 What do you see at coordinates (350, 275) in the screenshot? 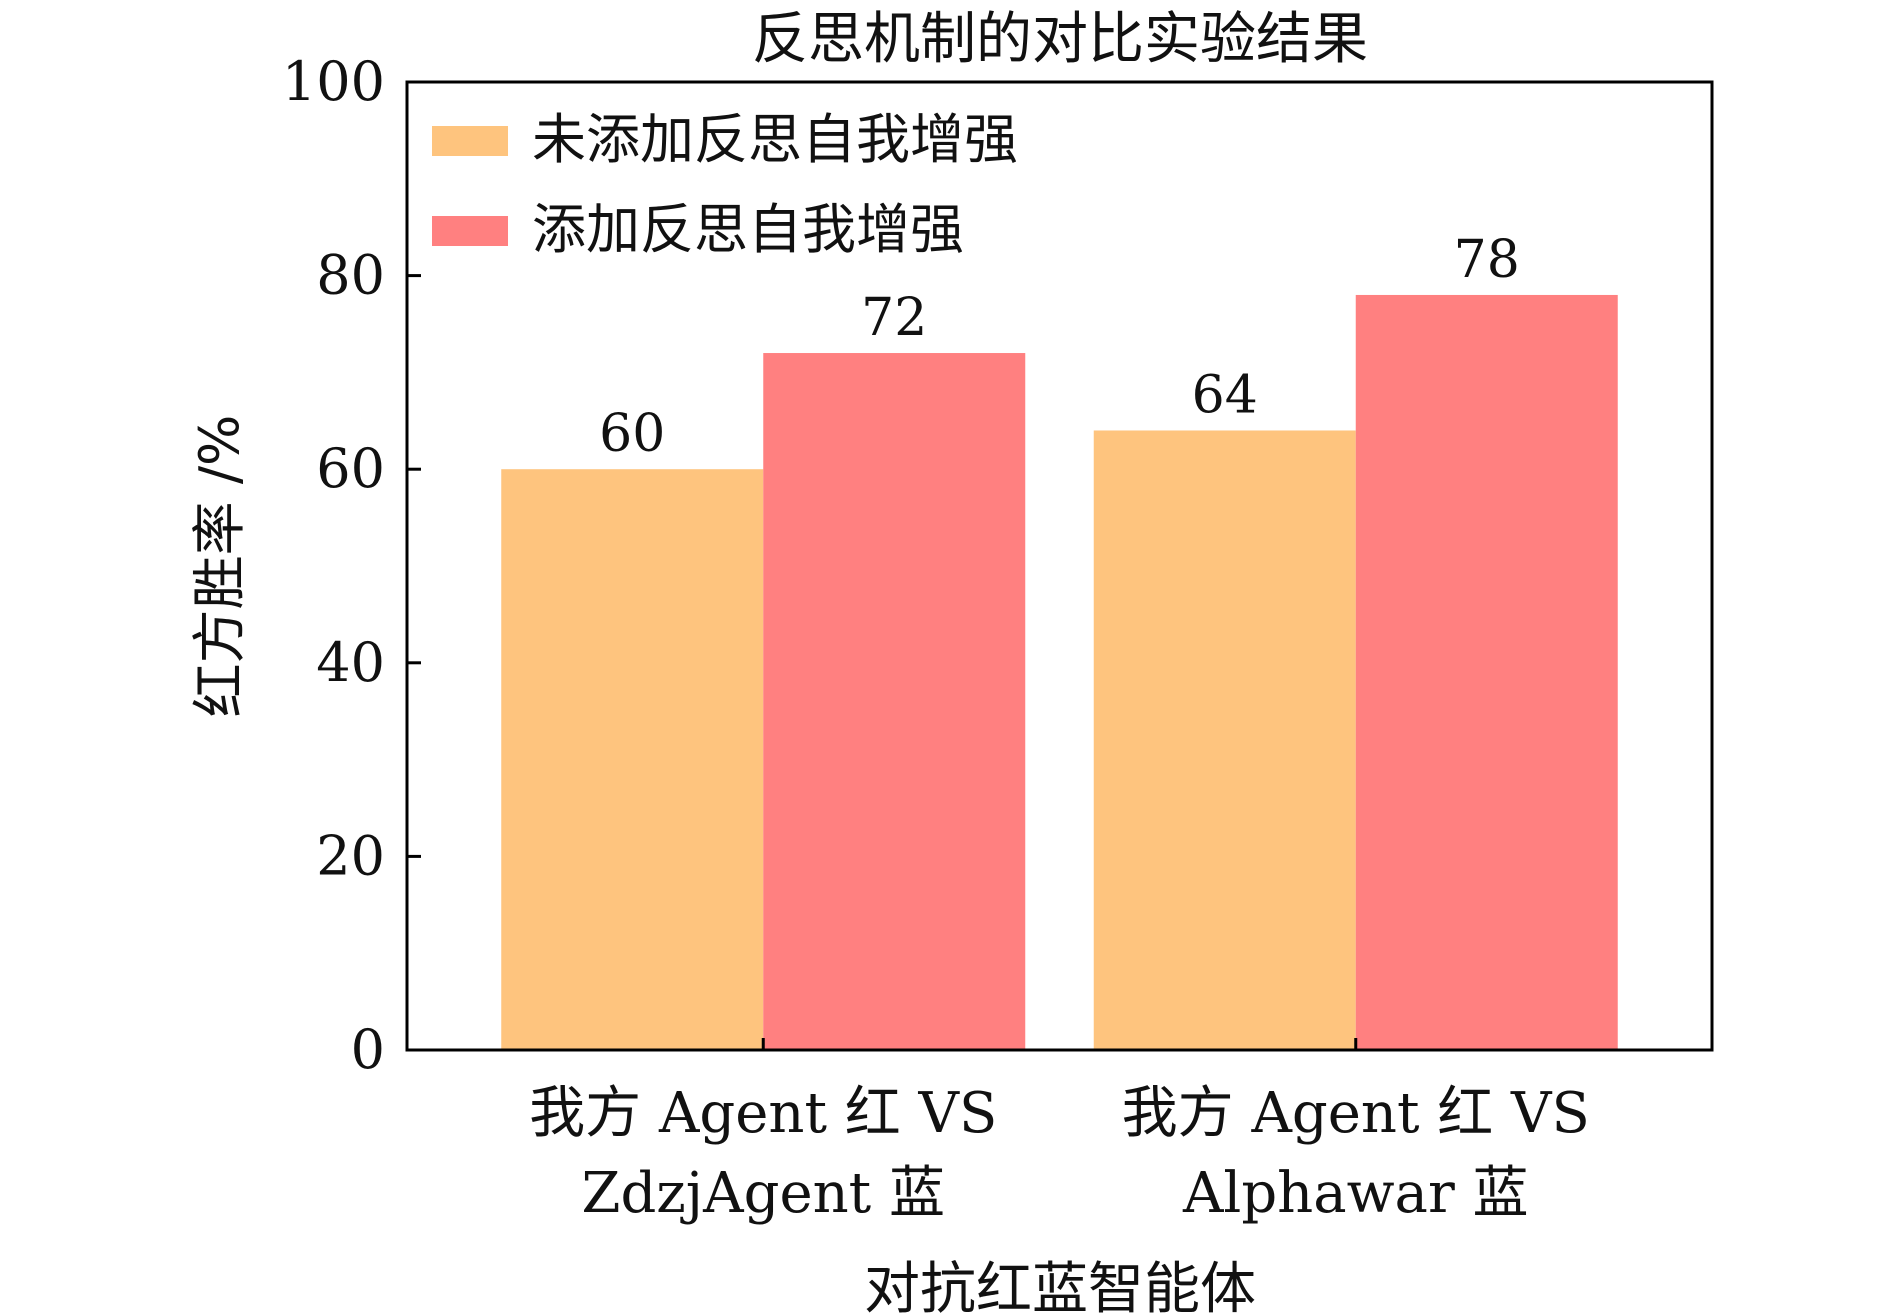
I see `y-tick-label: 80` at bounding box center [350, 275].